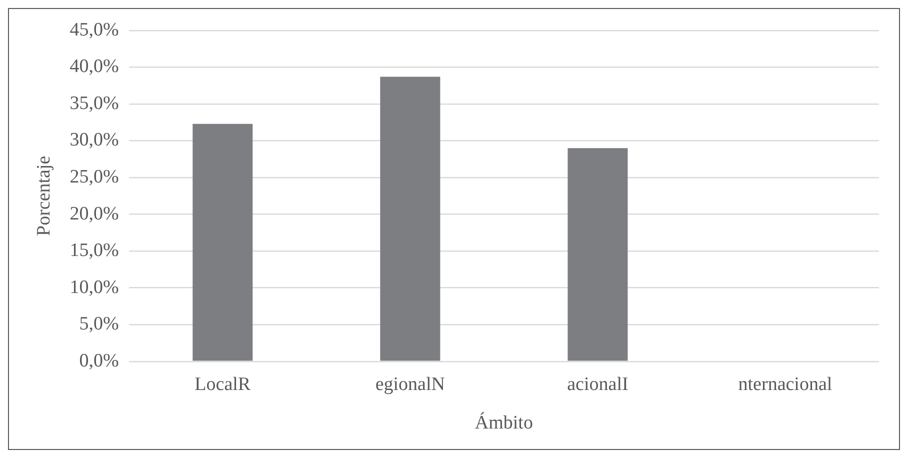 The height and width of the screenshot is (458, 908). Describe the element at coordinates (410, 384) in the screenshot. I see `x-tick-label: egionalN` at that location.